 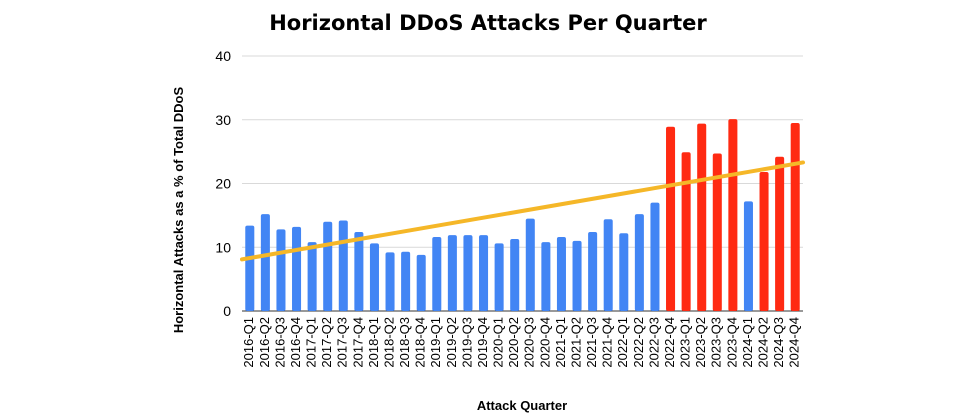 I want to click on x-tick-label: 2024-Q1, so click(x=747, y=342).